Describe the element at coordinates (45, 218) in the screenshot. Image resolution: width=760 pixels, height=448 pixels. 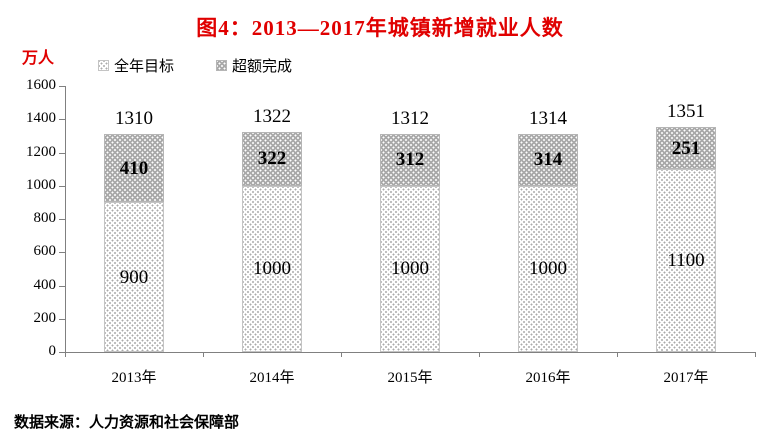
I see `y-axis-label: 800` at that location.